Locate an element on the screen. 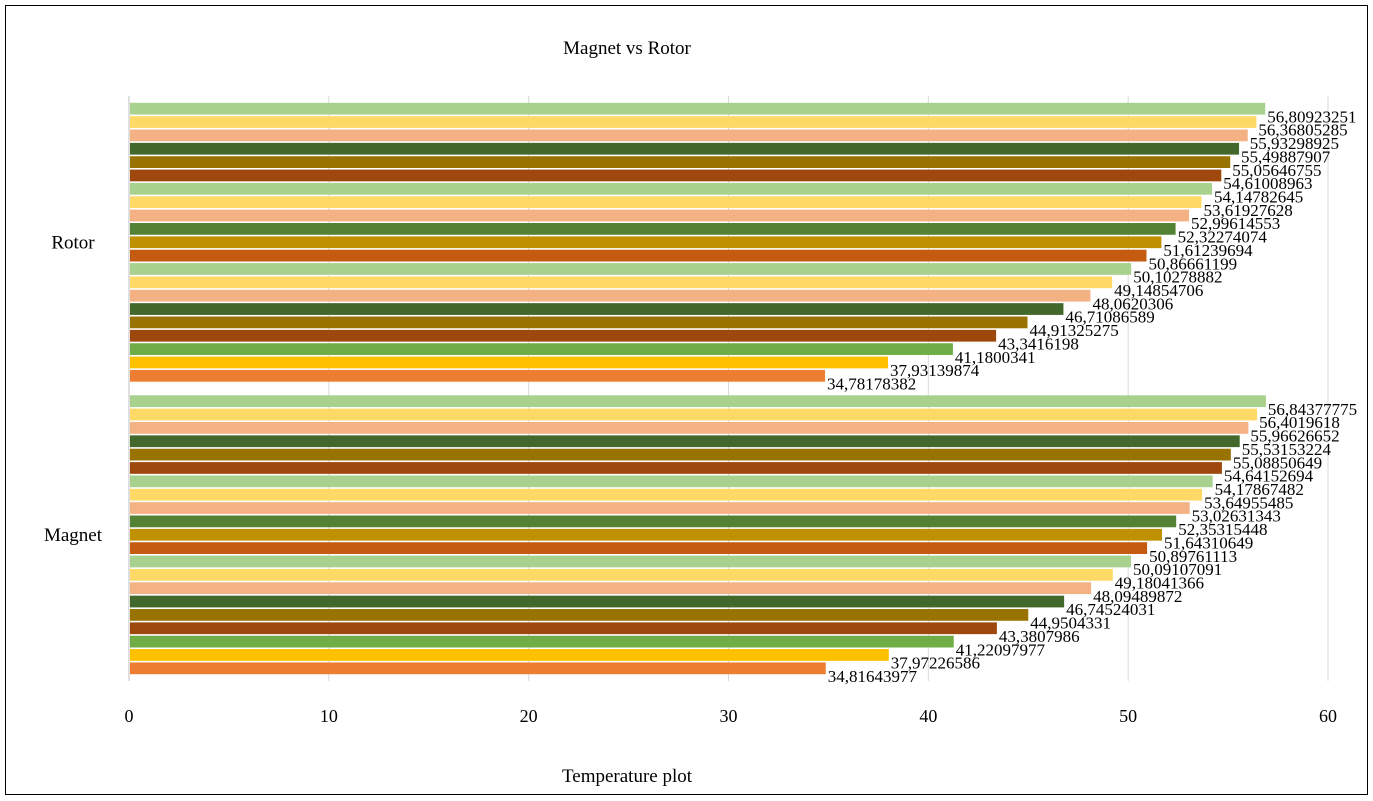 This screenshot has height=801, width=1373. x-tick-label: 50 is located at coordinates (1128, 716).